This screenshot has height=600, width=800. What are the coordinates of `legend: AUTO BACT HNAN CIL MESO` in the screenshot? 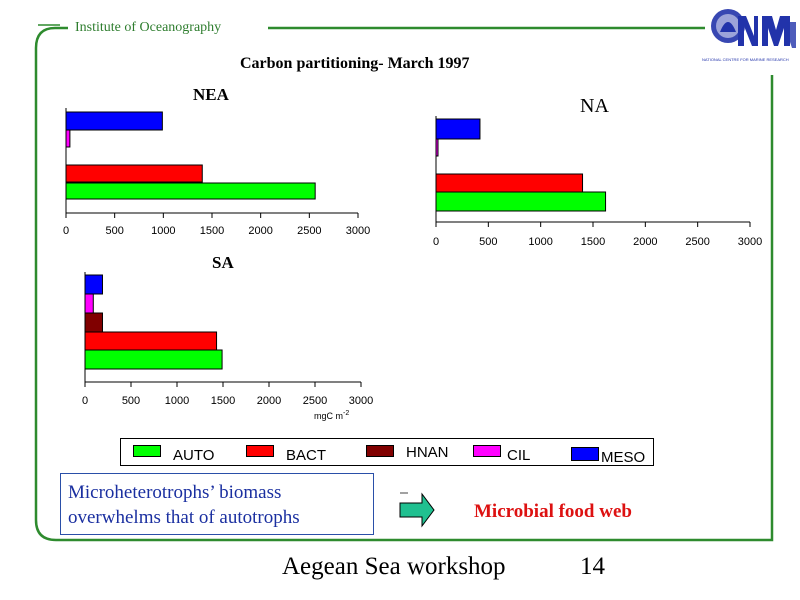 It's located at (387, 452).